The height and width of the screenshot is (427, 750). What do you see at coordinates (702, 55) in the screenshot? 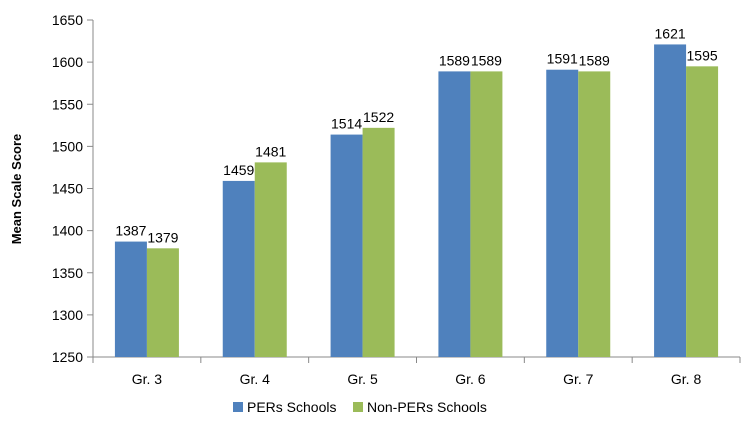
I see `data-label: 1595` at bounding box center [702, 55].